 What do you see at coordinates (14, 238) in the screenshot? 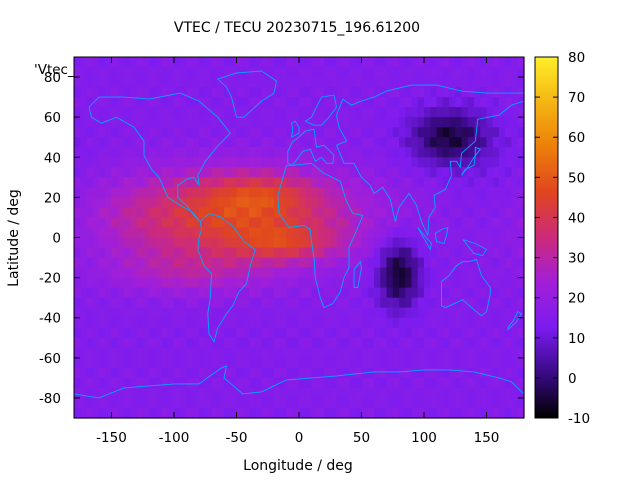
I see `y-axis-label: Latitude / deg` at bounding box center [14, 238].